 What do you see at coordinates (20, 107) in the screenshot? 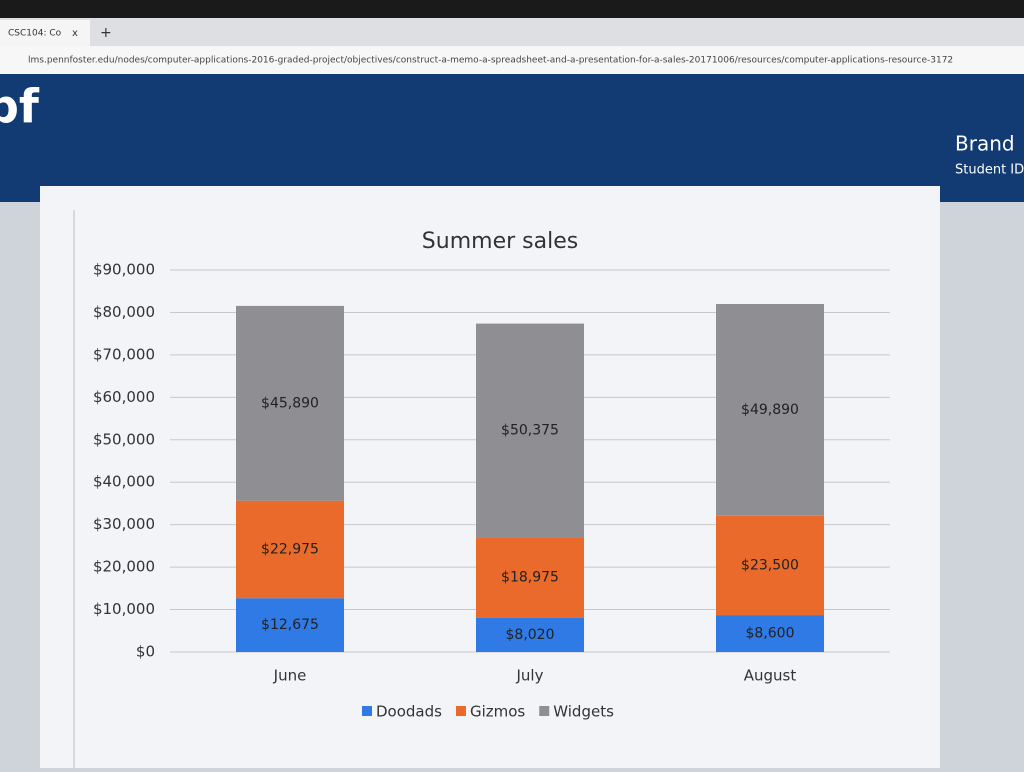
I see `logo: pf` at bounding box center [20, 107].